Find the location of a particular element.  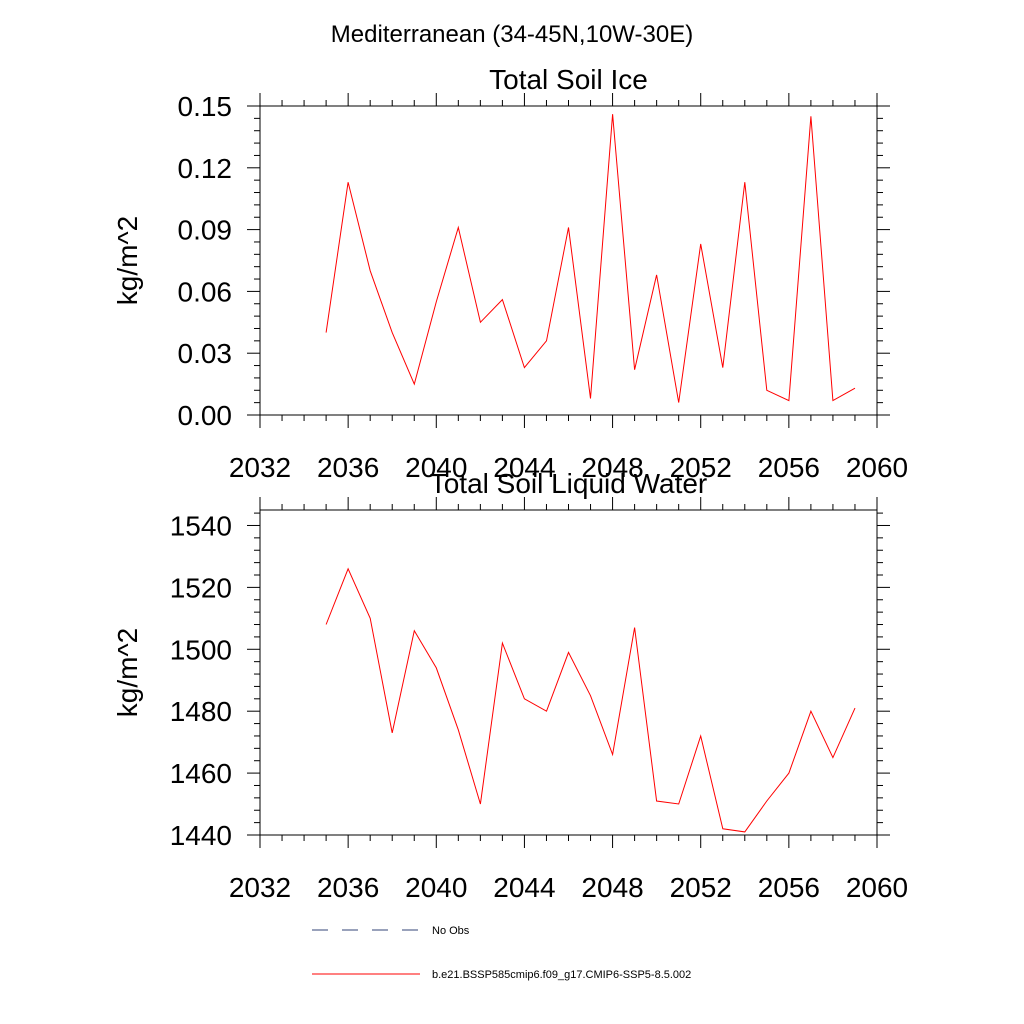

y-tick-label-0: 0.00 is located at coordinates (205, 415).